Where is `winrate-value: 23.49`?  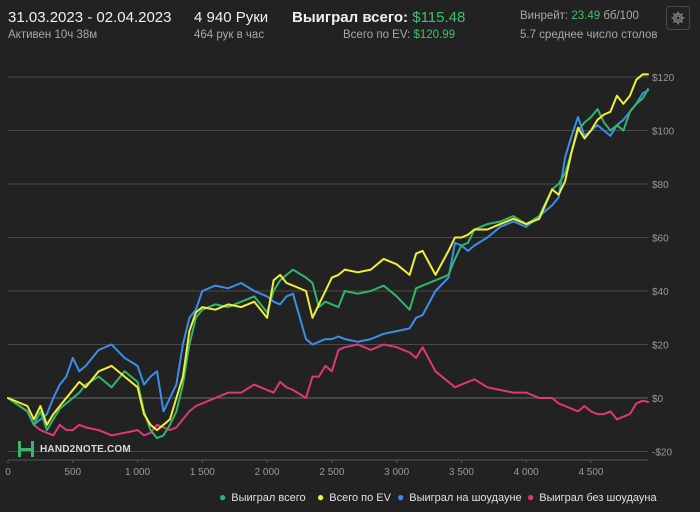 winrate-value: 23.49 is located at coordinates (586, 16).